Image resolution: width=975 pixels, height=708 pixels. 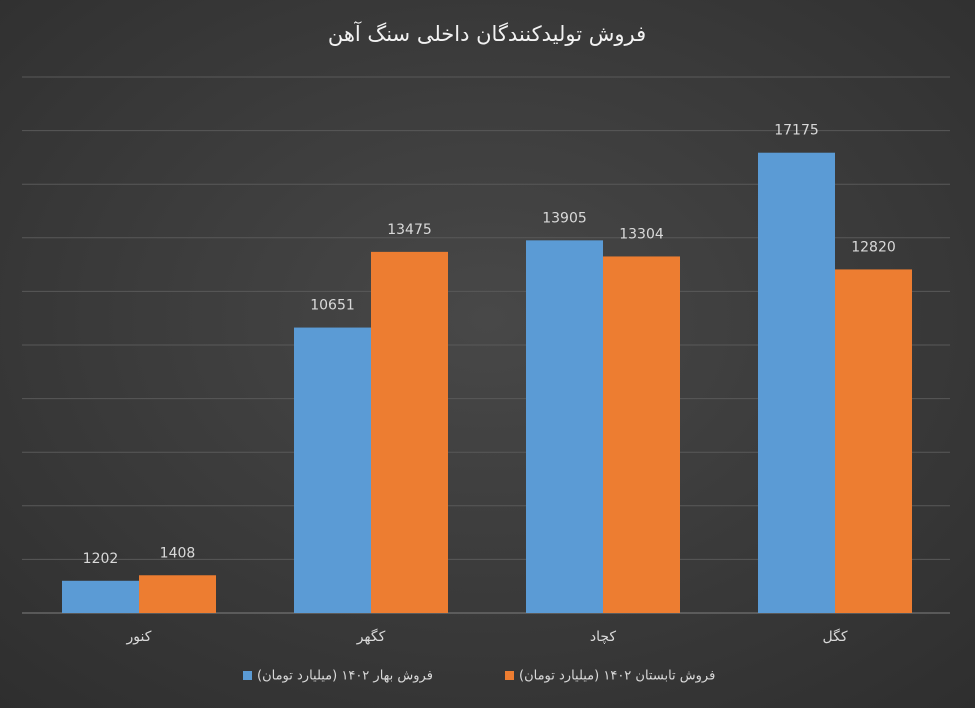 What do you see at coordinates (139, 637) in the screenshot?
I see `x-tick-label: کنور` at bounding box center [139, 637].